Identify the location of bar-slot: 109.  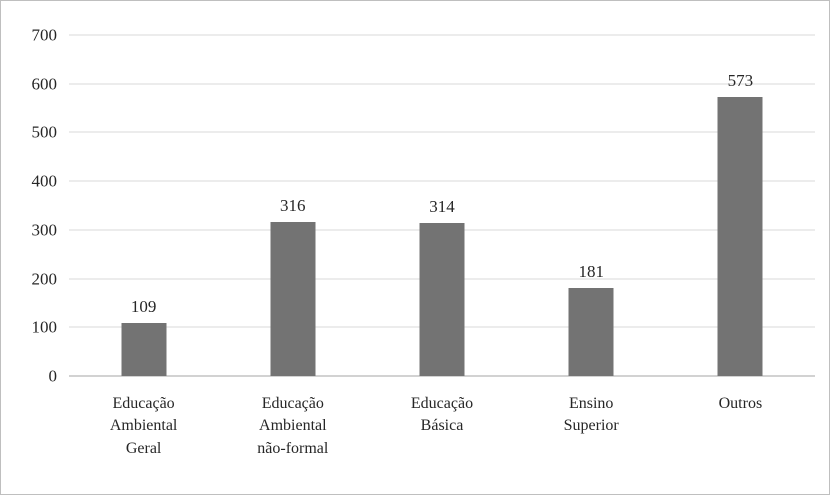
(143, 205).